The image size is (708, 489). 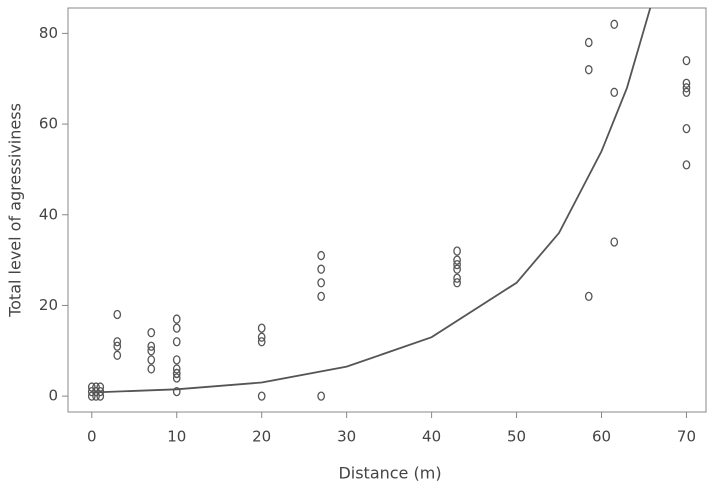 What do you see at coordinates (176, 437) in the screenshot?
I see `x-tick-label: 10` at bounding box center [176, 437].